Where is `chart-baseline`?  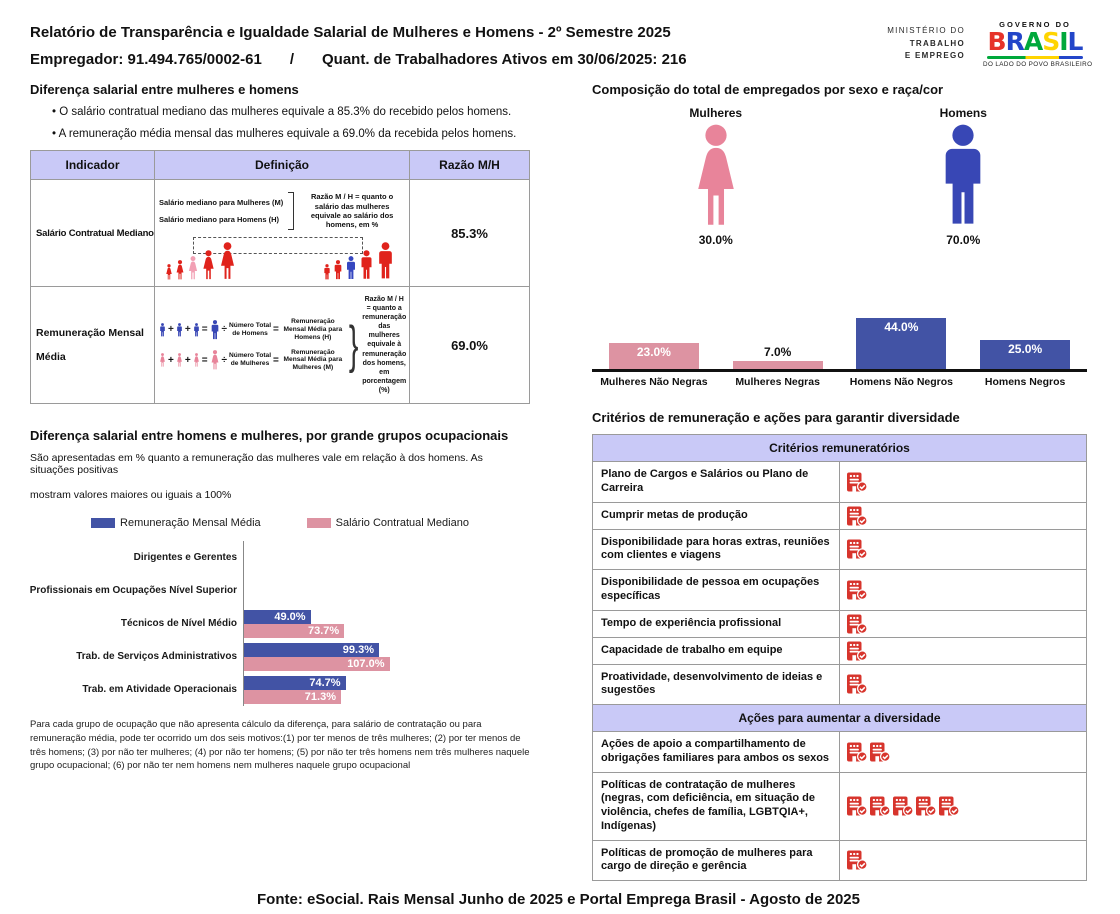 chart-baseline is located at coordinates (839, 370).